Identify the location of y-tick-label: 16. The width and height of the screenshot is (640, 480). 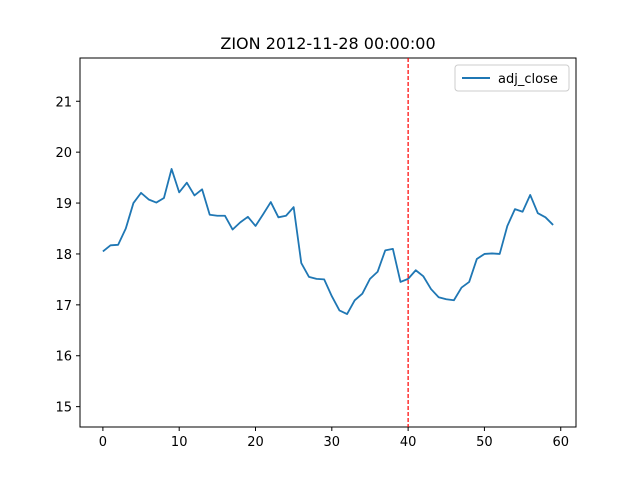
(63, 357).